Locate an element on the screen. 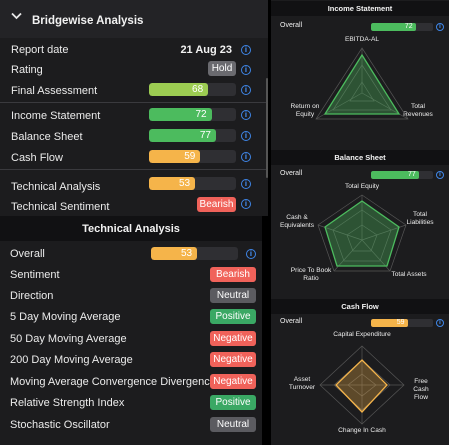 The height and width of the screenshot is (445, 449). ta-overall-label: Overall is located at coordinates (27, 254).